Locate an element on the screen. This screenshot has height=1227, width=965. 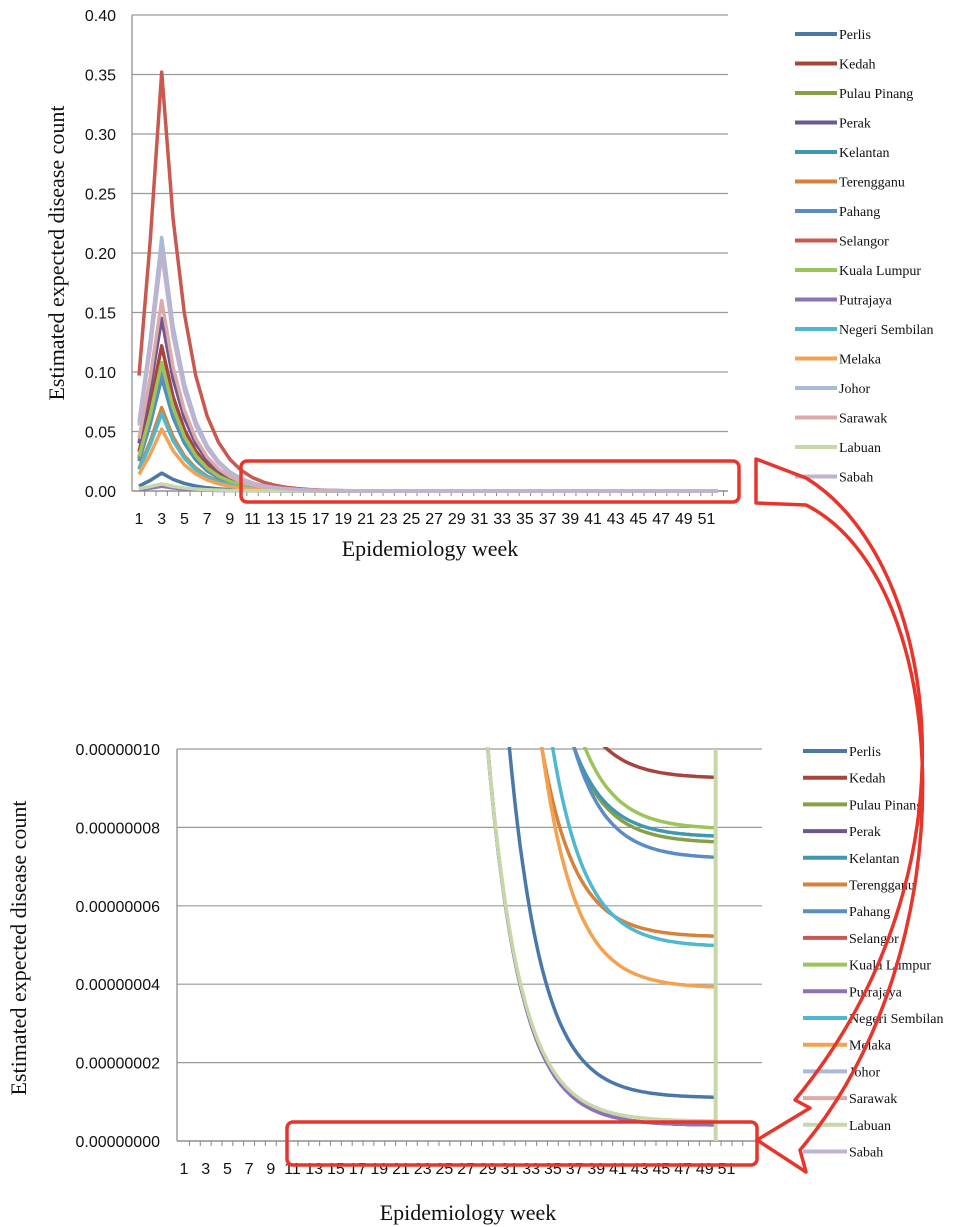
x-tick-label: 33 is located at coordinates (502, 519).